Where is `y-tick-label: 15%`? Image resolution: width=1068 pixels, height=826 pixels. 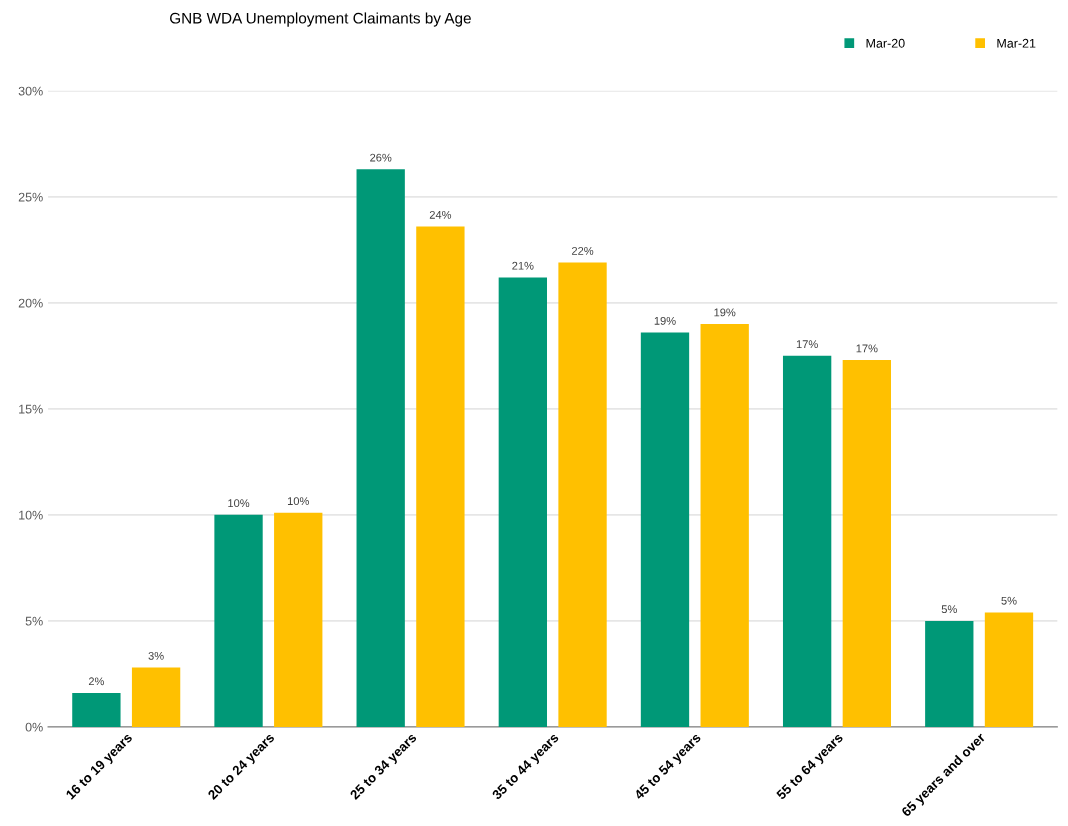
y-tick-label: 15% is located at coordinates (31, 409).